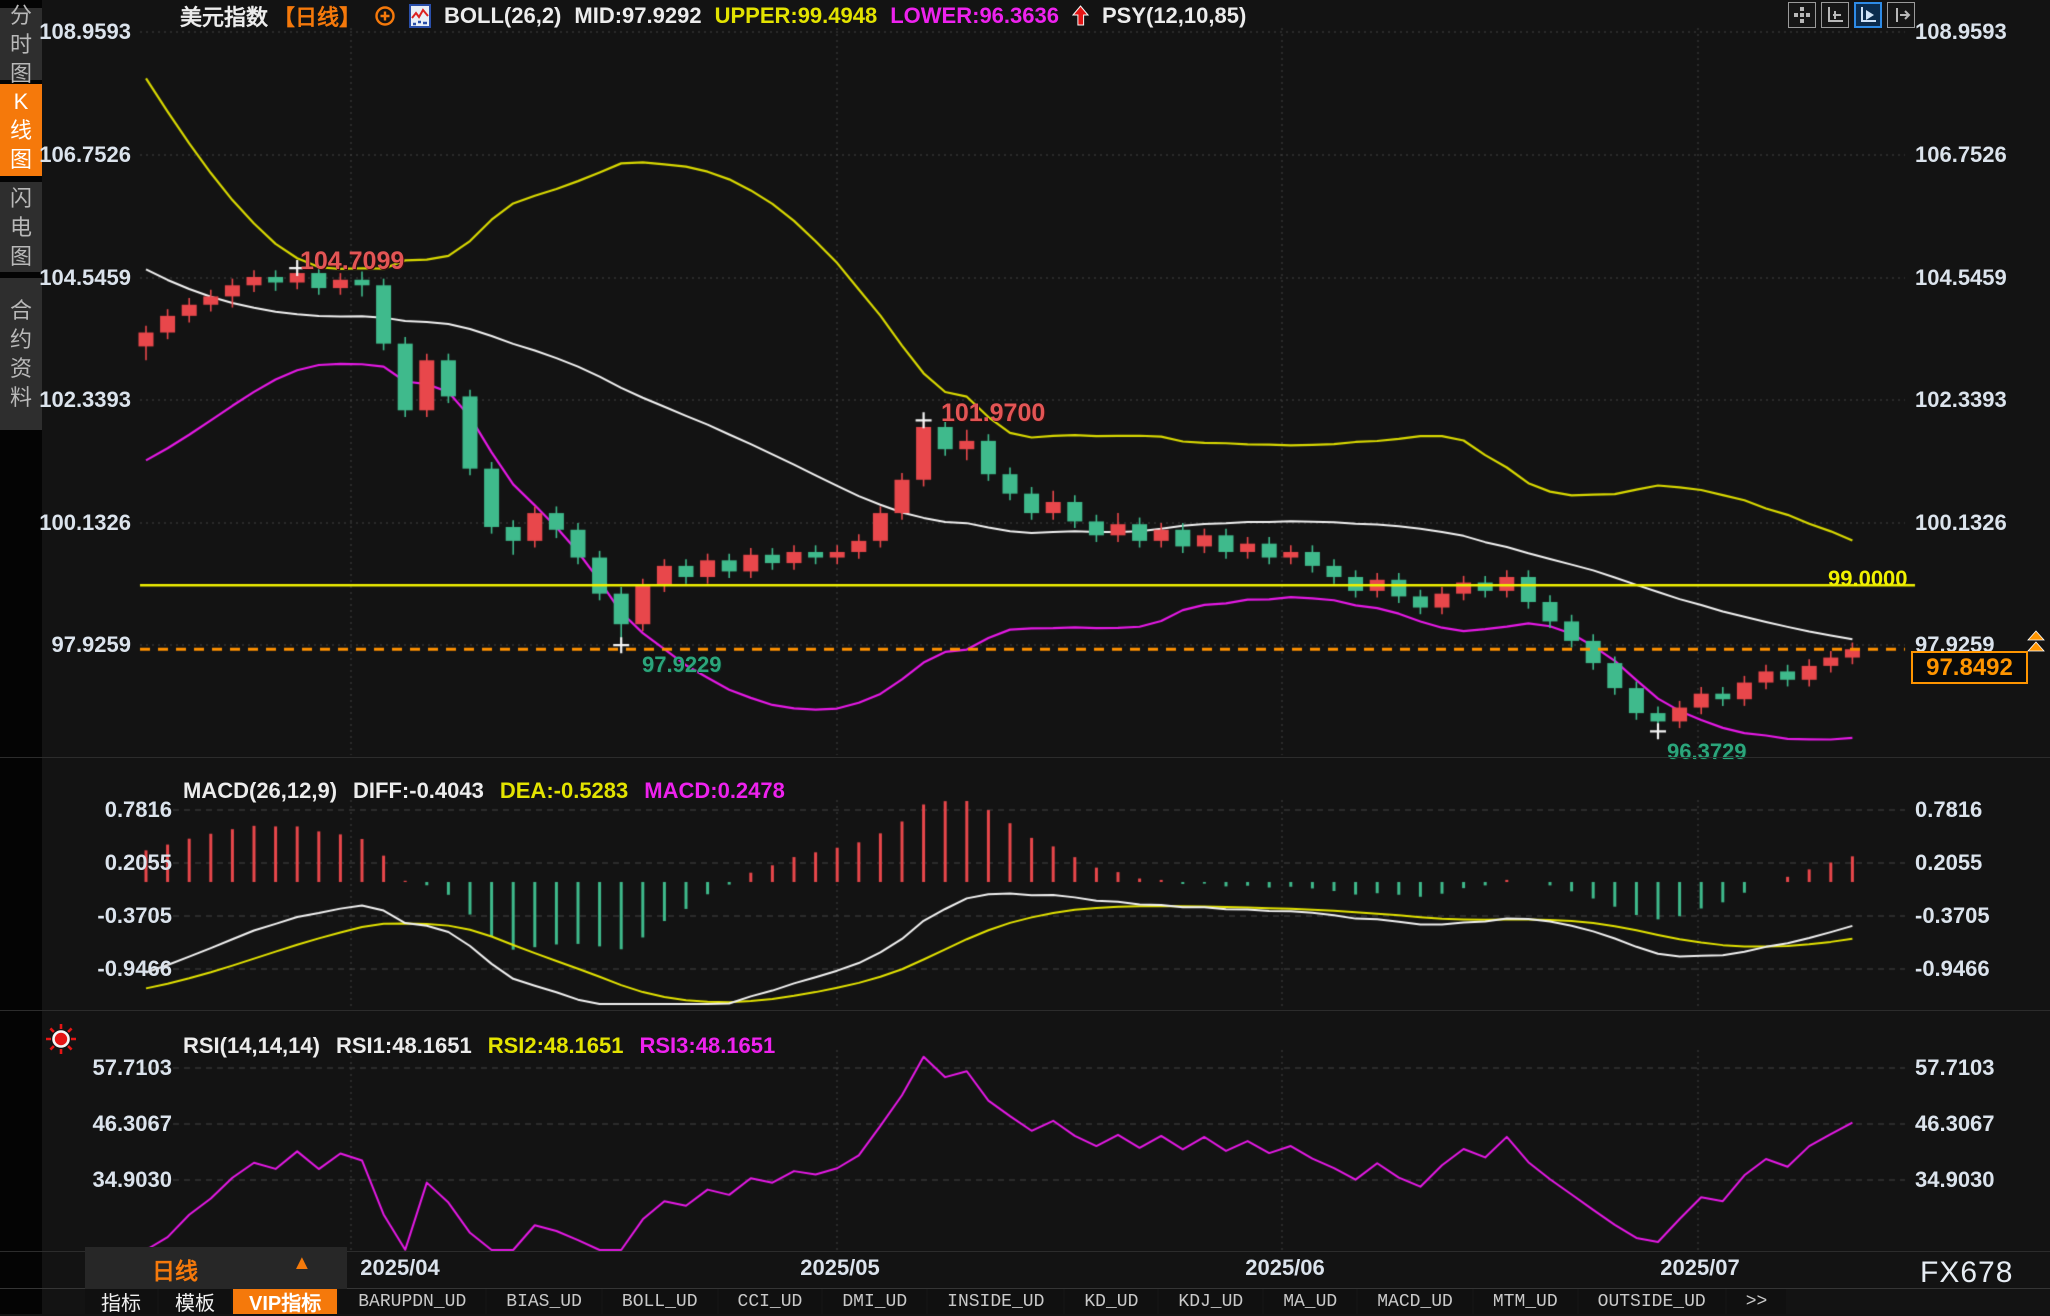 The width and height of the screenshot is (2050, 1316). Describe the element at coordinates (1961, 31) in the screenshot. I see `y-axis-main-right-0: 108.9593` at that location.